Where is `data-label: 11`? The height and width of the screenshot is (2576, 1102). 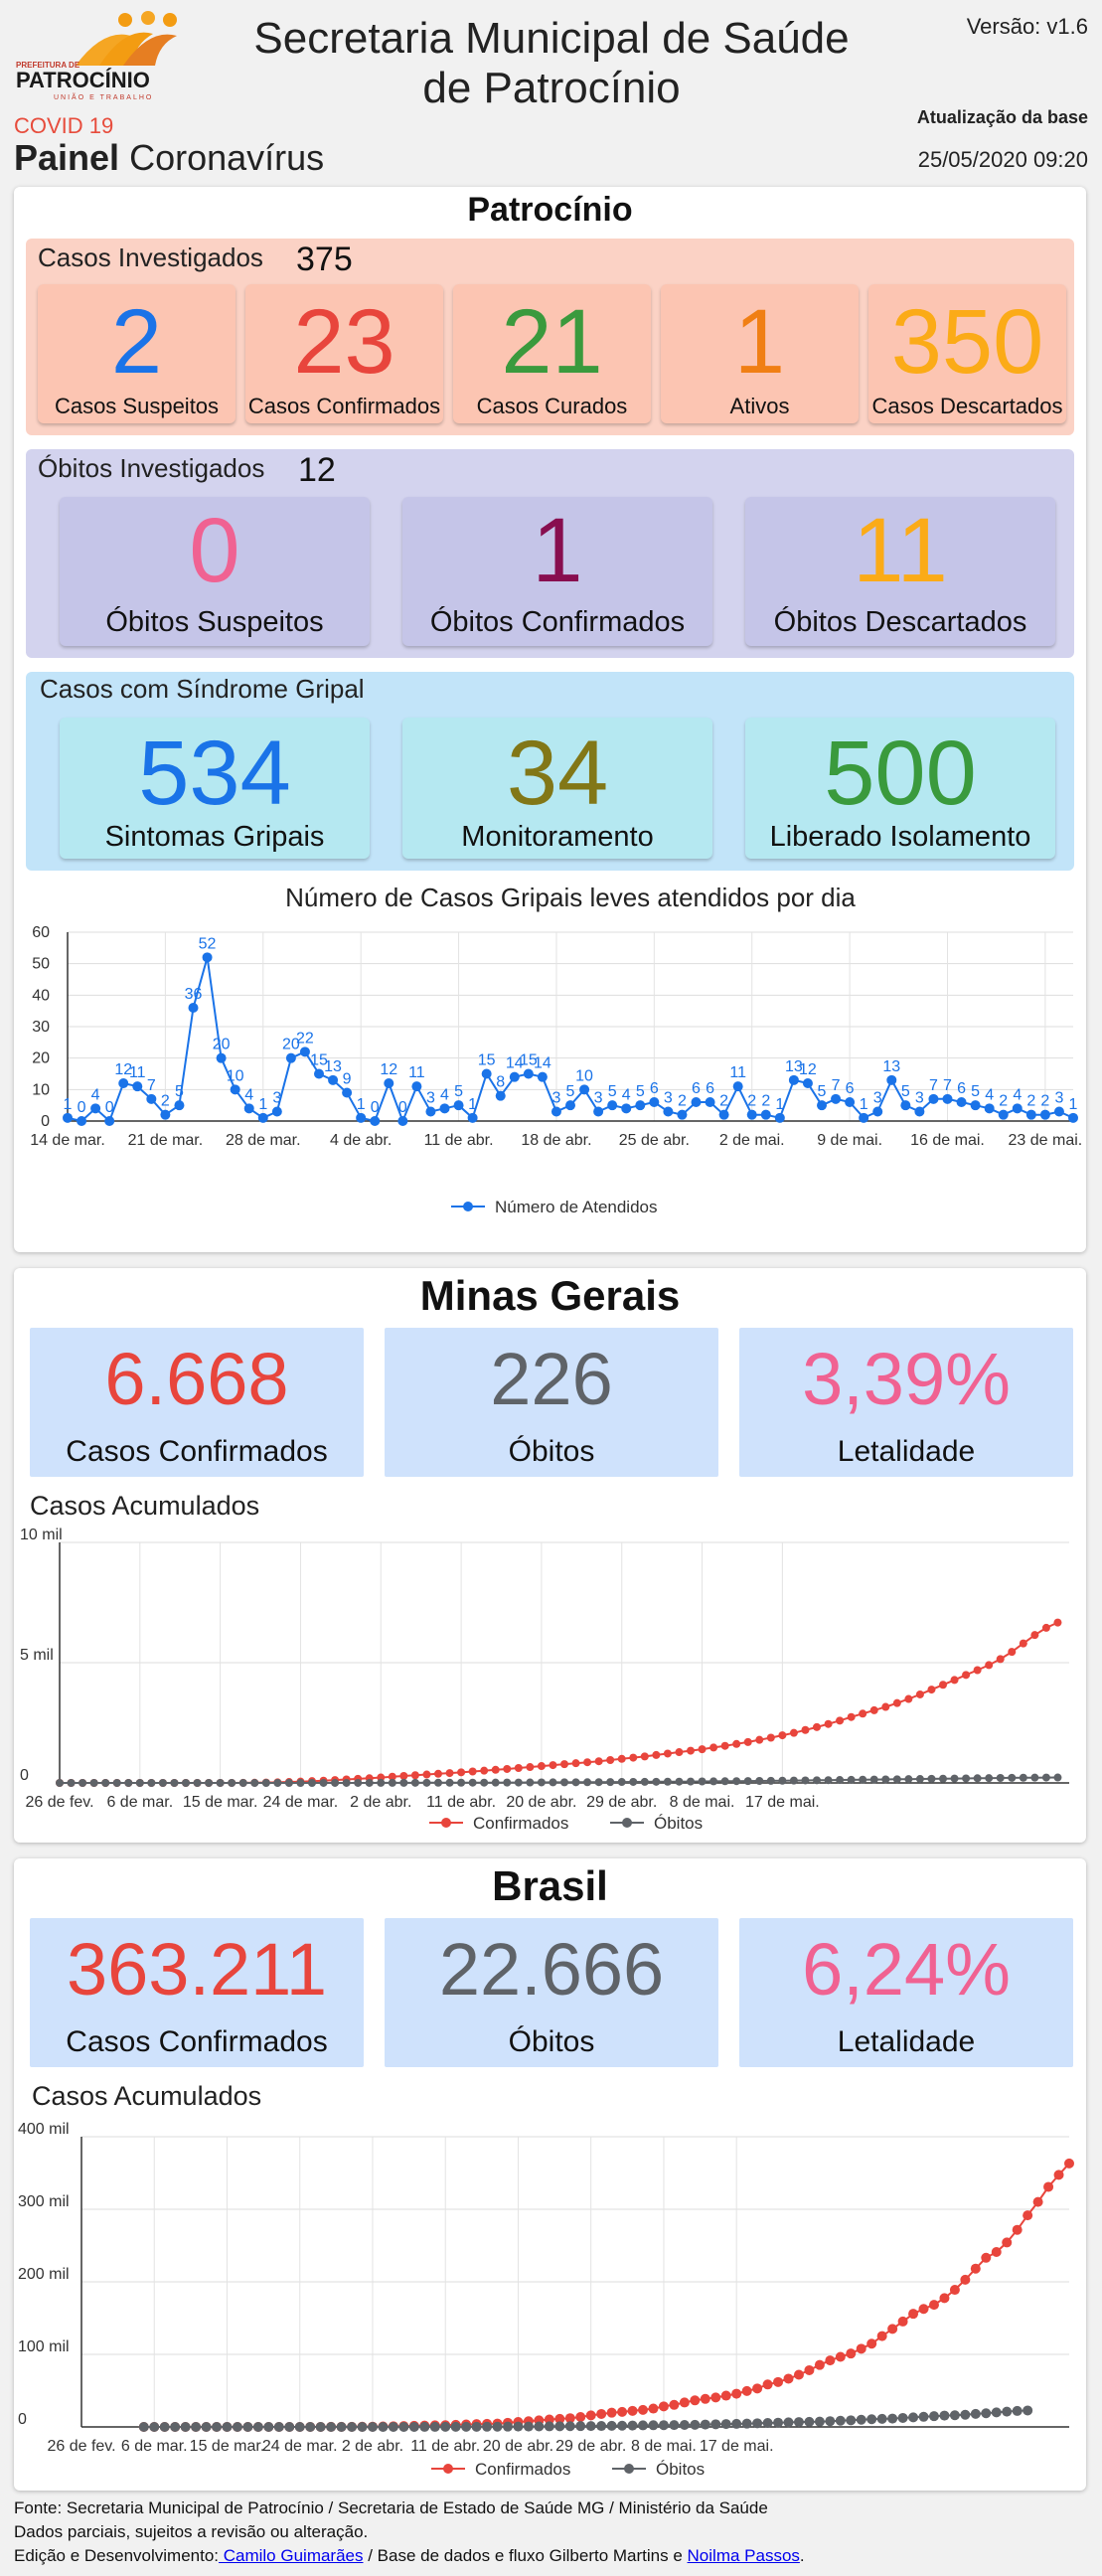
data-label: 11 is located at coordinates (417, 1072).